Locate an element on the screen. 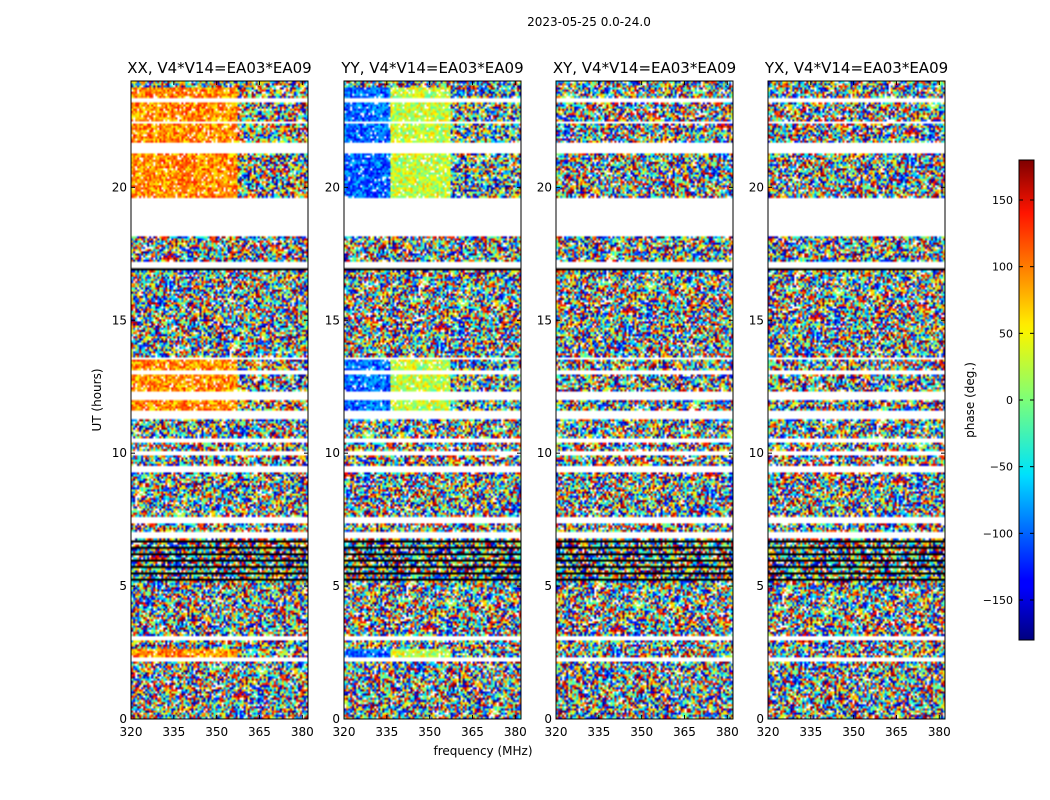 The width and height of the screenshot is (1050, 800). panel-title: YY, V4*V14=EA03*EA09 is located at coordinates (431, 68).